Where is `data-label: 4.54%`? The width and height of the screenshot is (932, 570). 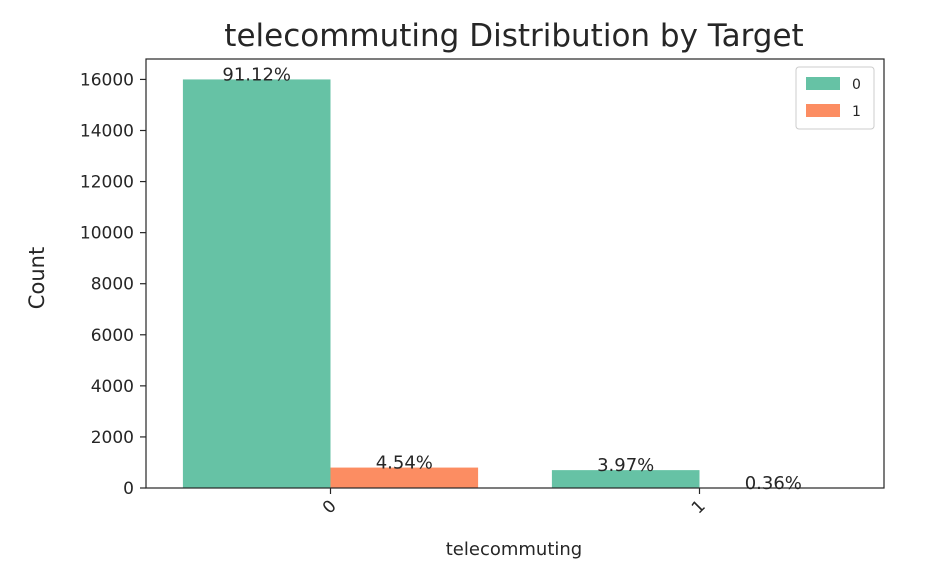 data-label: 4.54% is located at coordinates (404, 463).